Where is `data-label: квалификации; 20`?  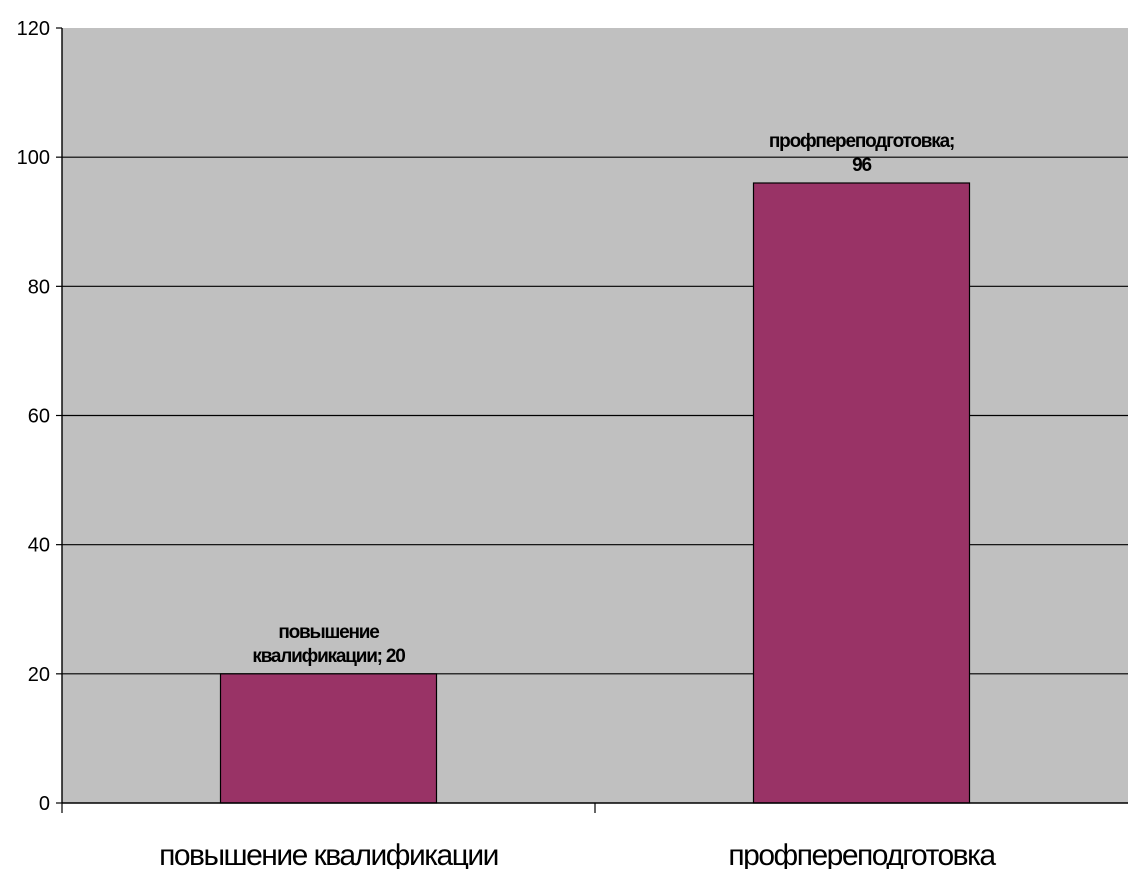
data-label: квалификации; 20 is located at coordinates (328, 656).